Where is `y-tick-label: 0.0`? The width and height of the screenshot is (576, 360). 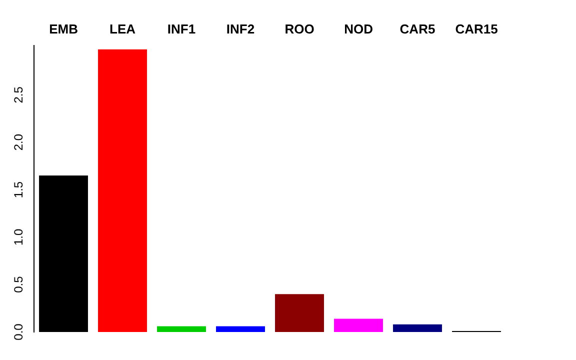 y-tick-label: 0.0 is located at coordinates (18, 331).